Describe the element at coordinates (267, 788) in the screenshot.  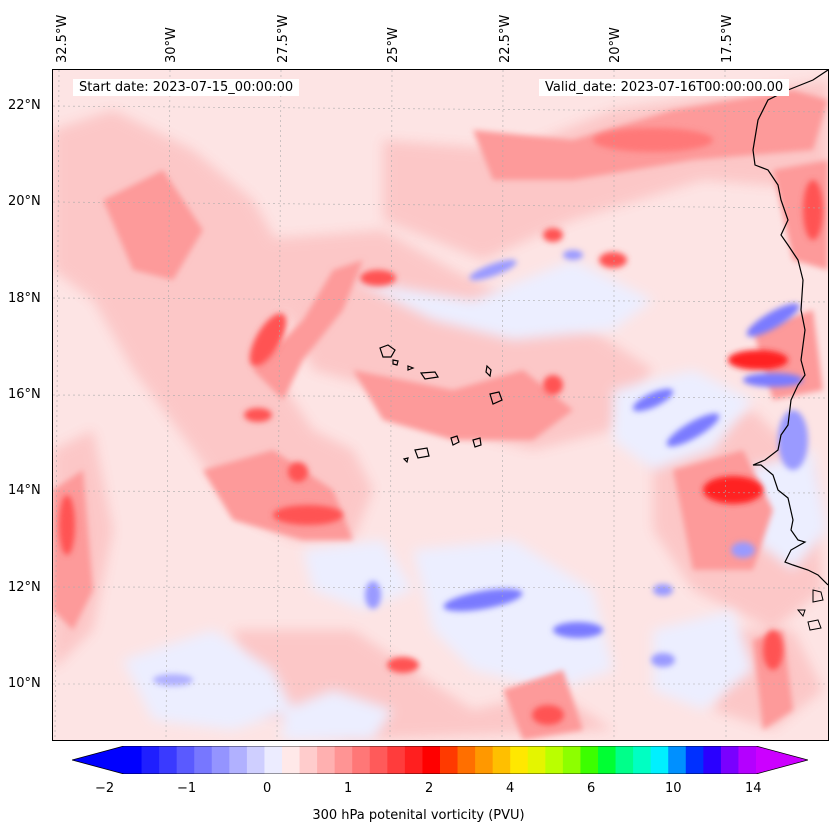
I see `cb-tick-0: 0` at that location.